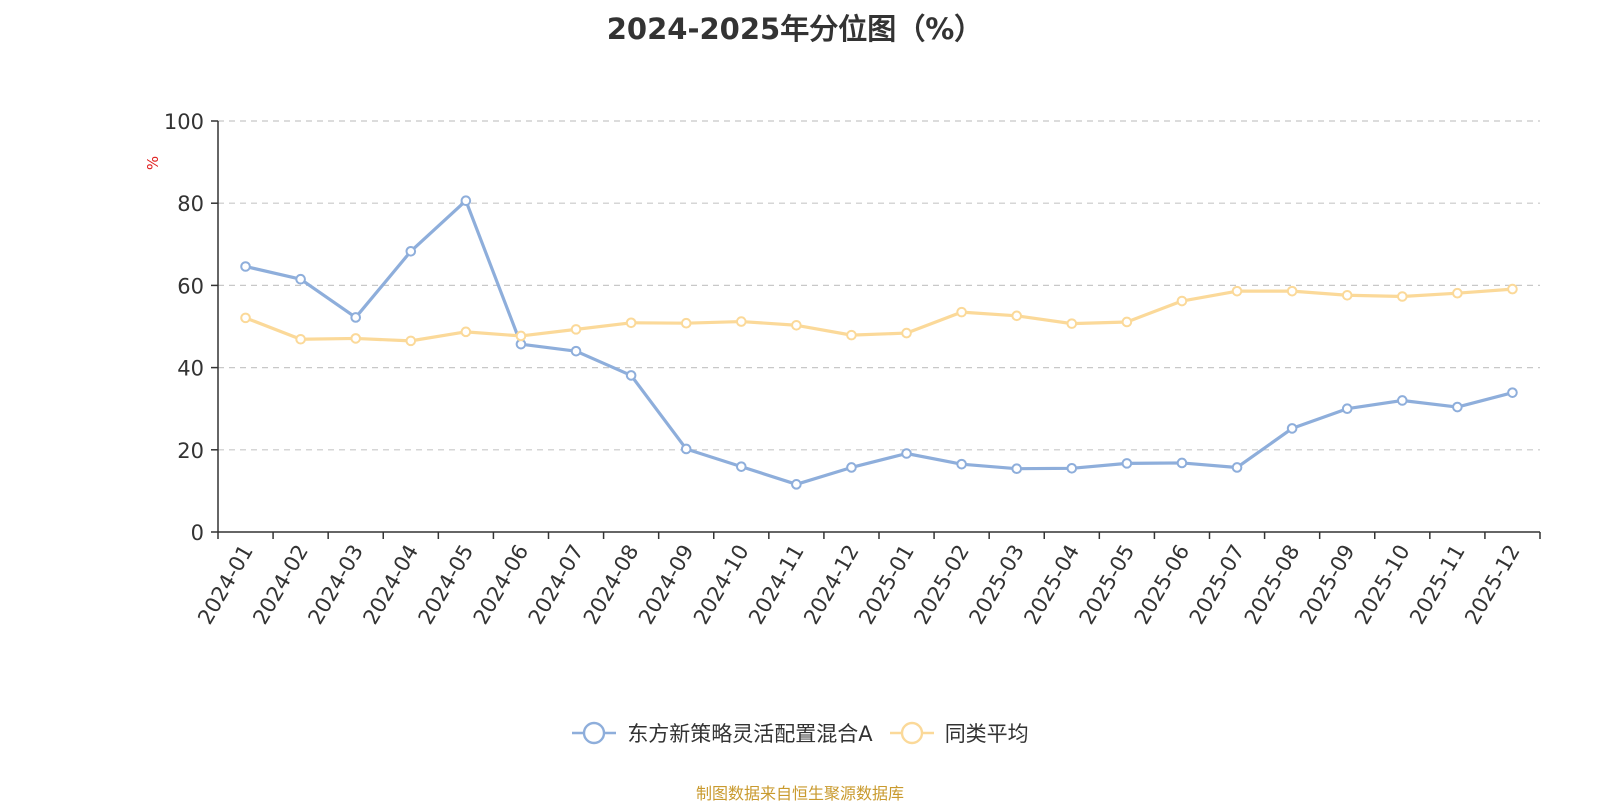 Image resolution: width=1600 pixels, height=804 pixels. Describe the element at coordinates (190, 451) in the screenshot. I see `y-tick-label: 20` at that location.